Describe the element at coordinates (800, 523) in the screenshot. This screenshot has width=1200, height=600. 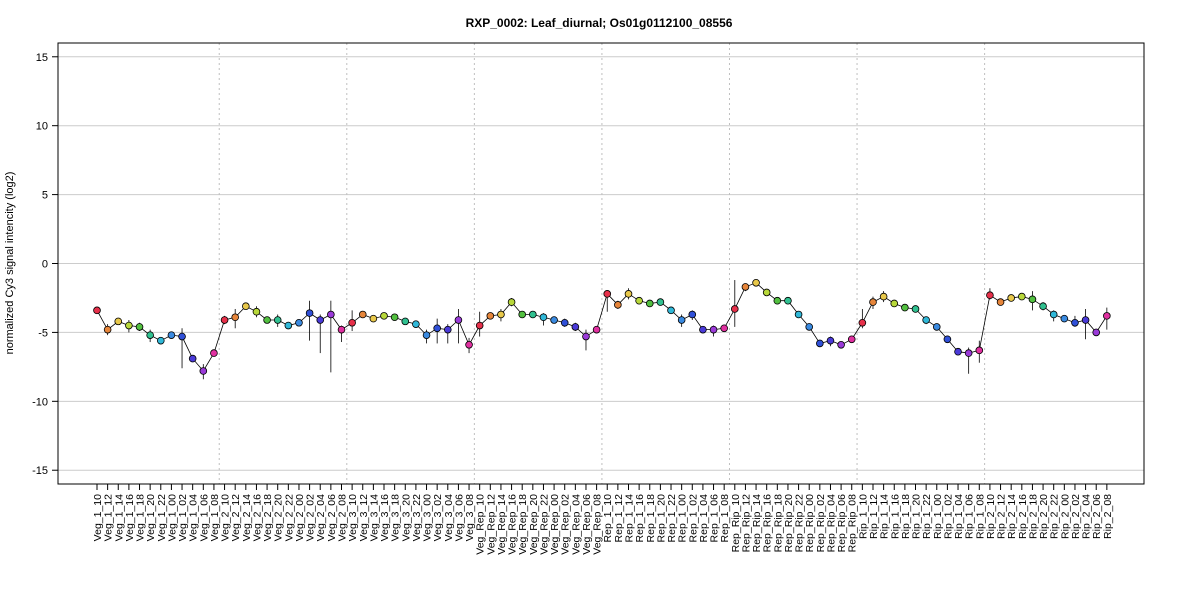
I see `x-tick-label: Rep_Rip_22` at that location.